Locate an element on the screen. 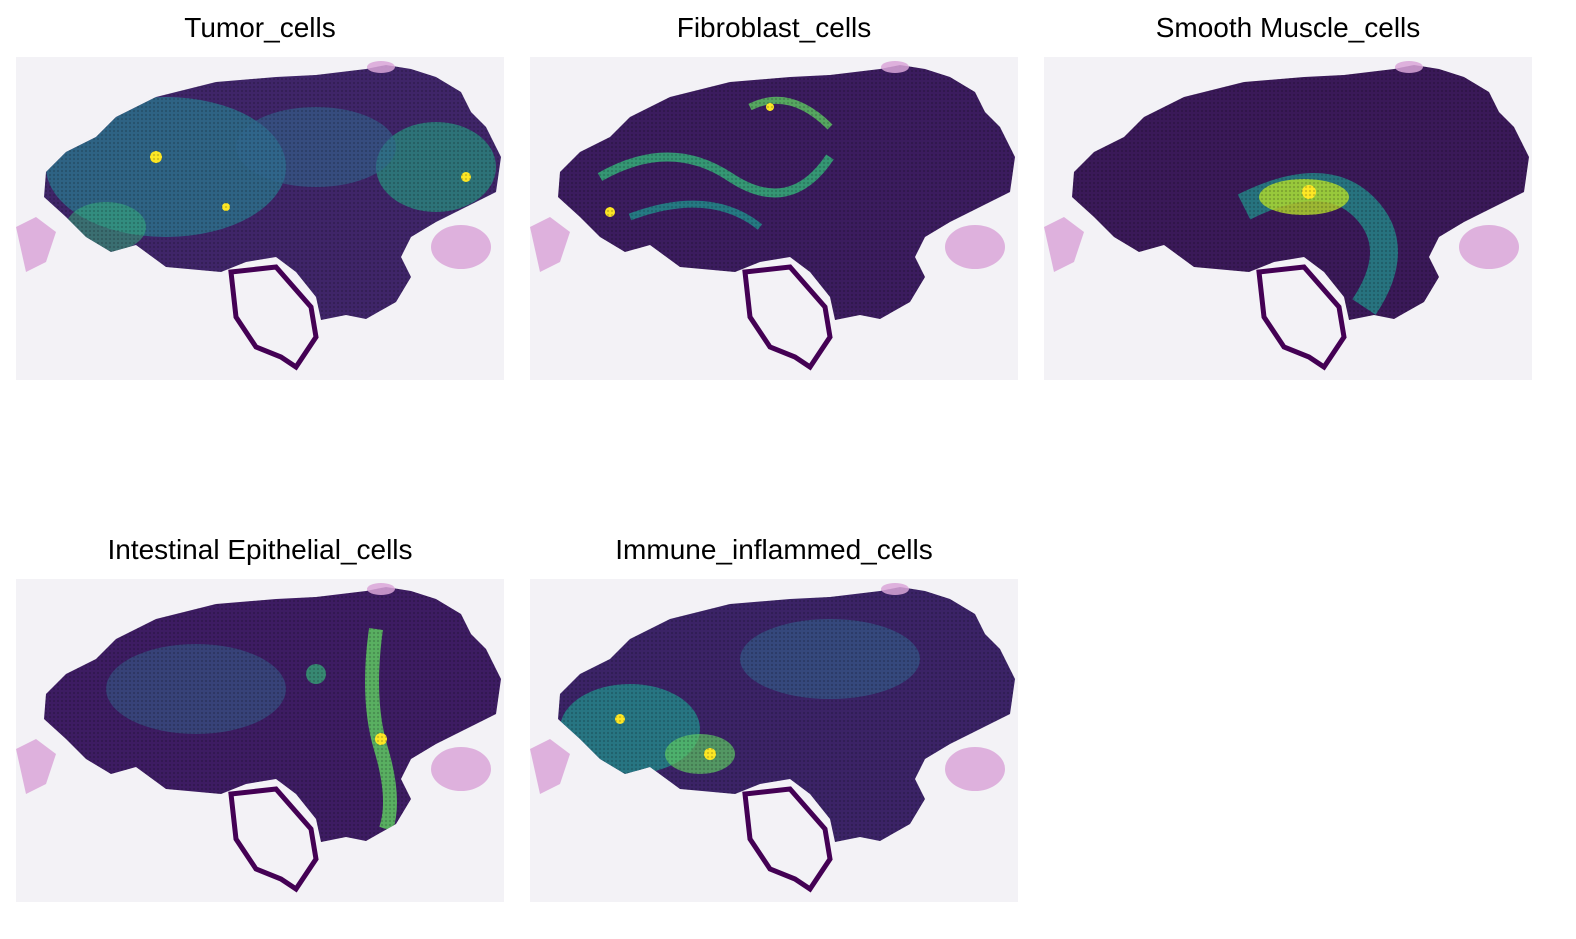 The height and width of the screenshot is (939, 1576). panel-title: Immune_inflammed_cells is located at coordinates (774, 549).